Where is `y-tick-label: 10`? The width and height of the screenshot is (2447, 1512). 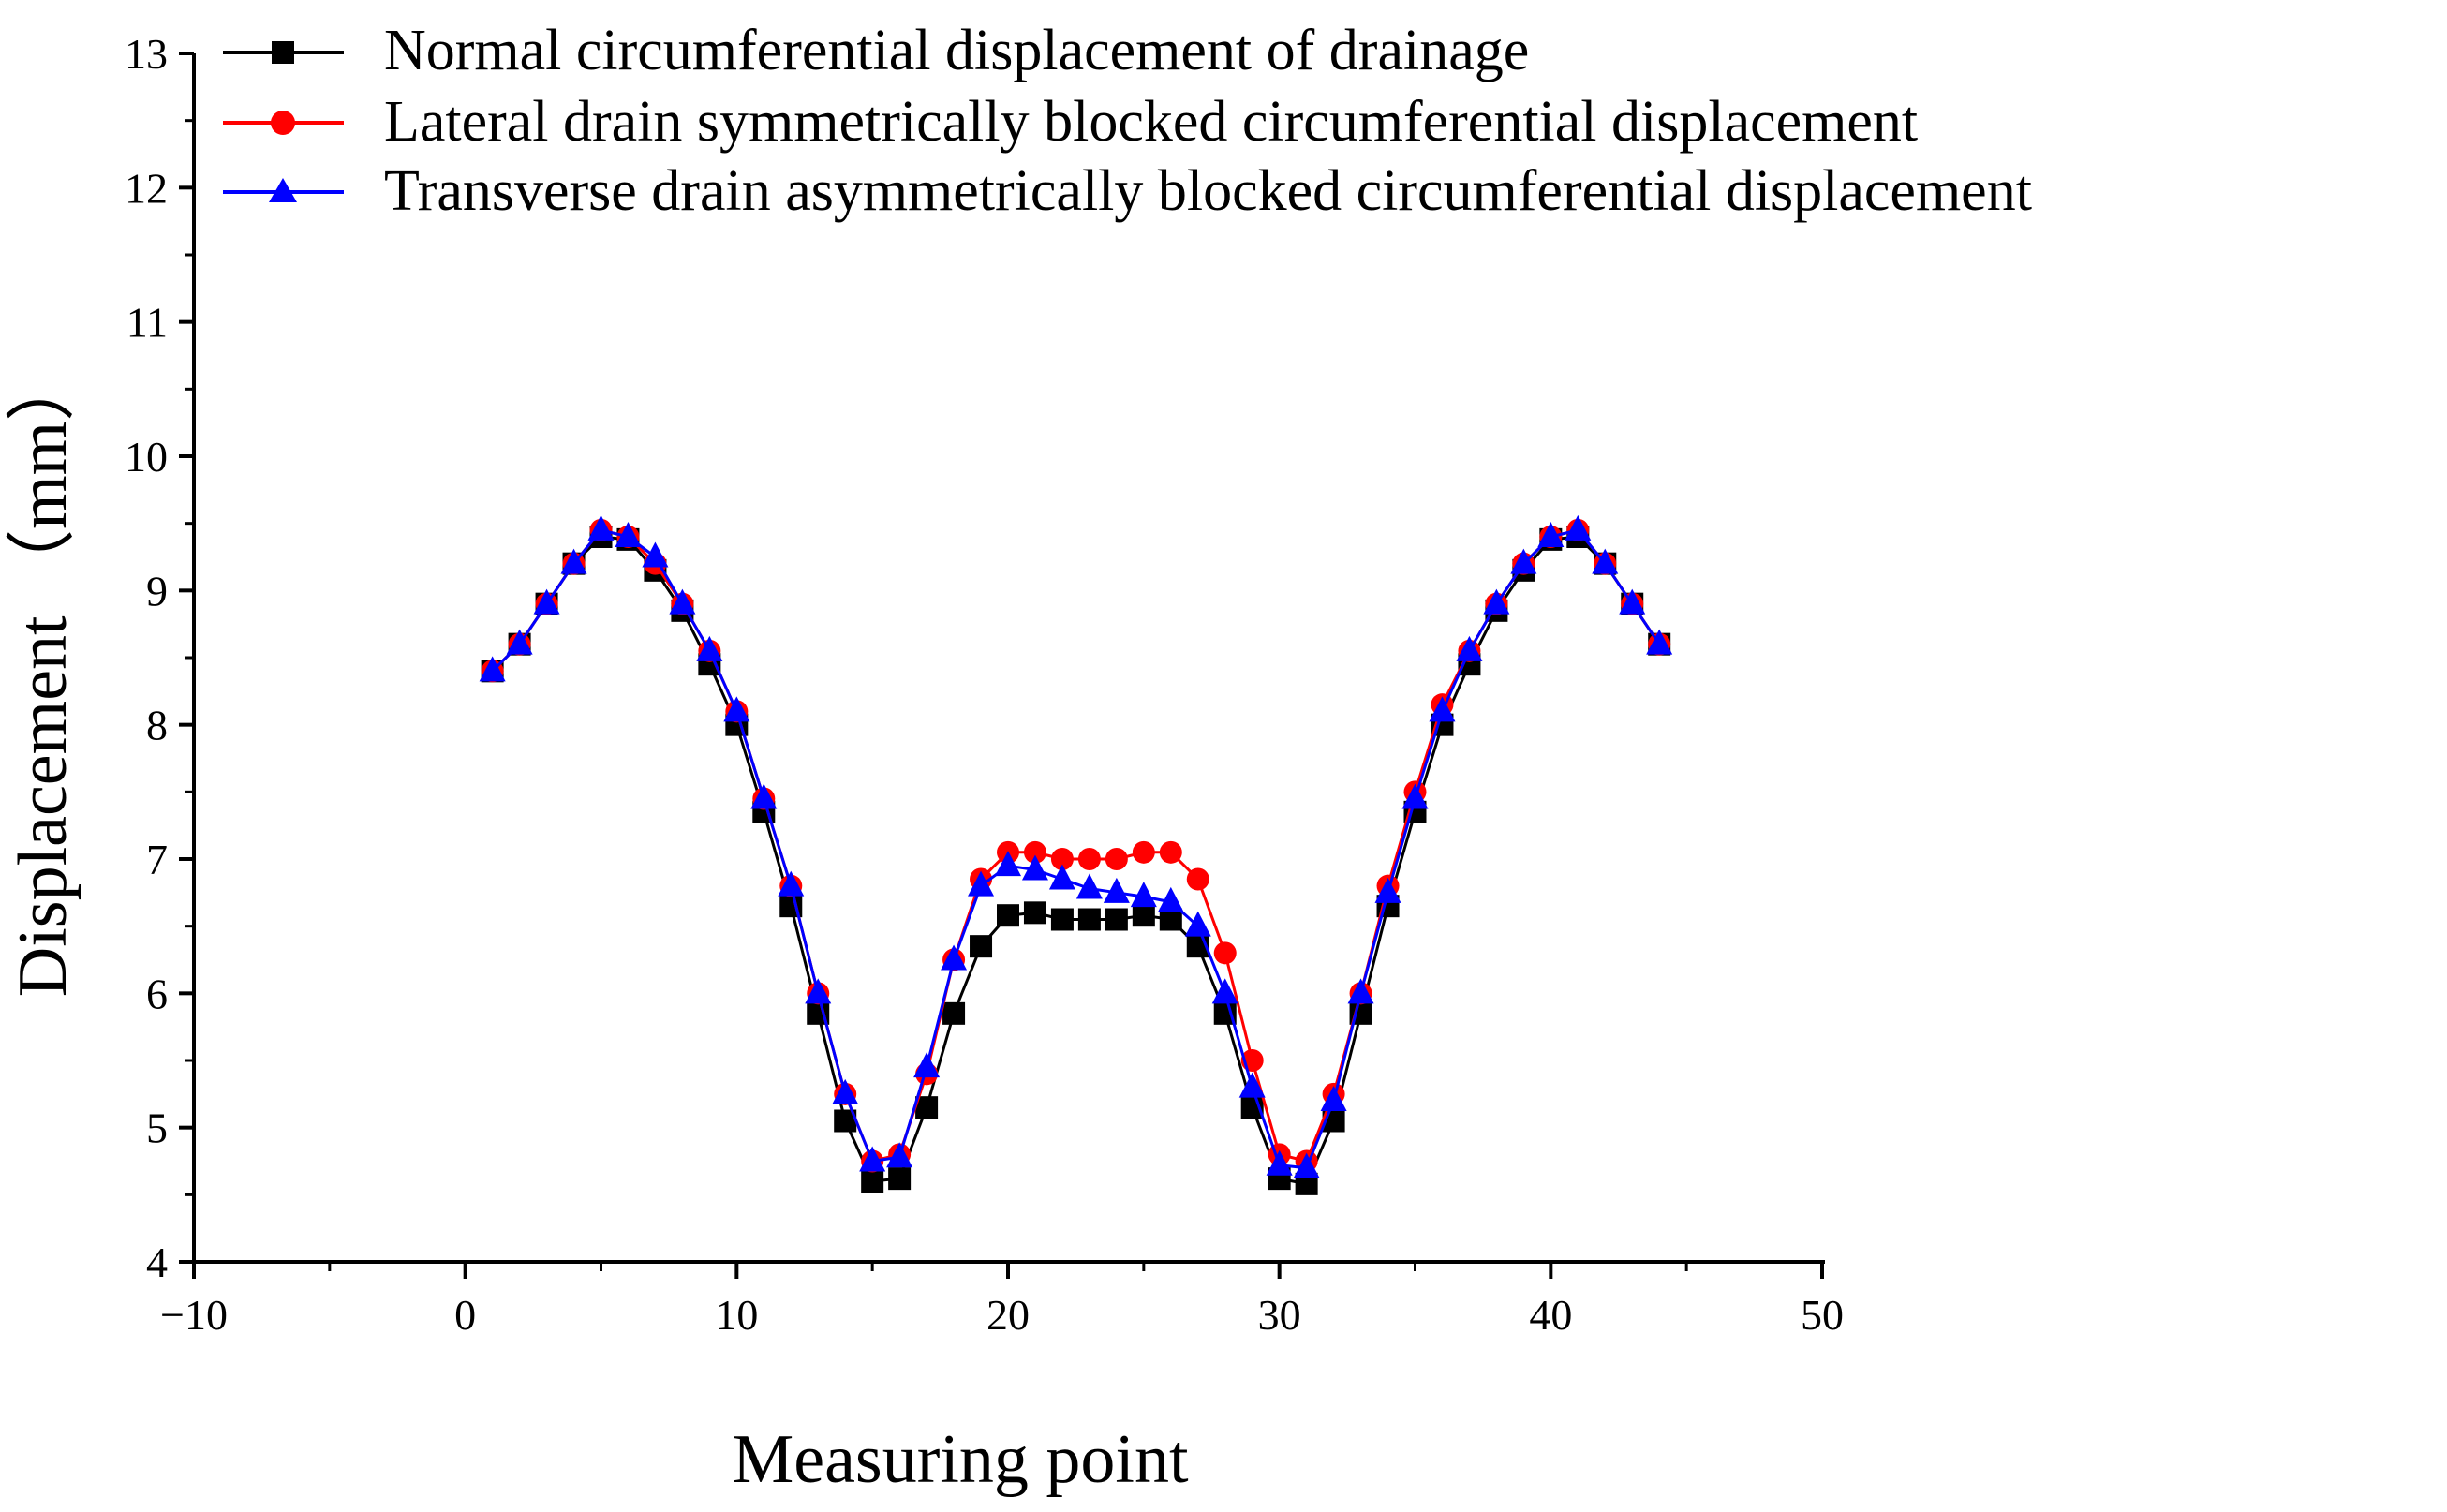 y-tick-label: 10 is located at coordinates (146, 457).